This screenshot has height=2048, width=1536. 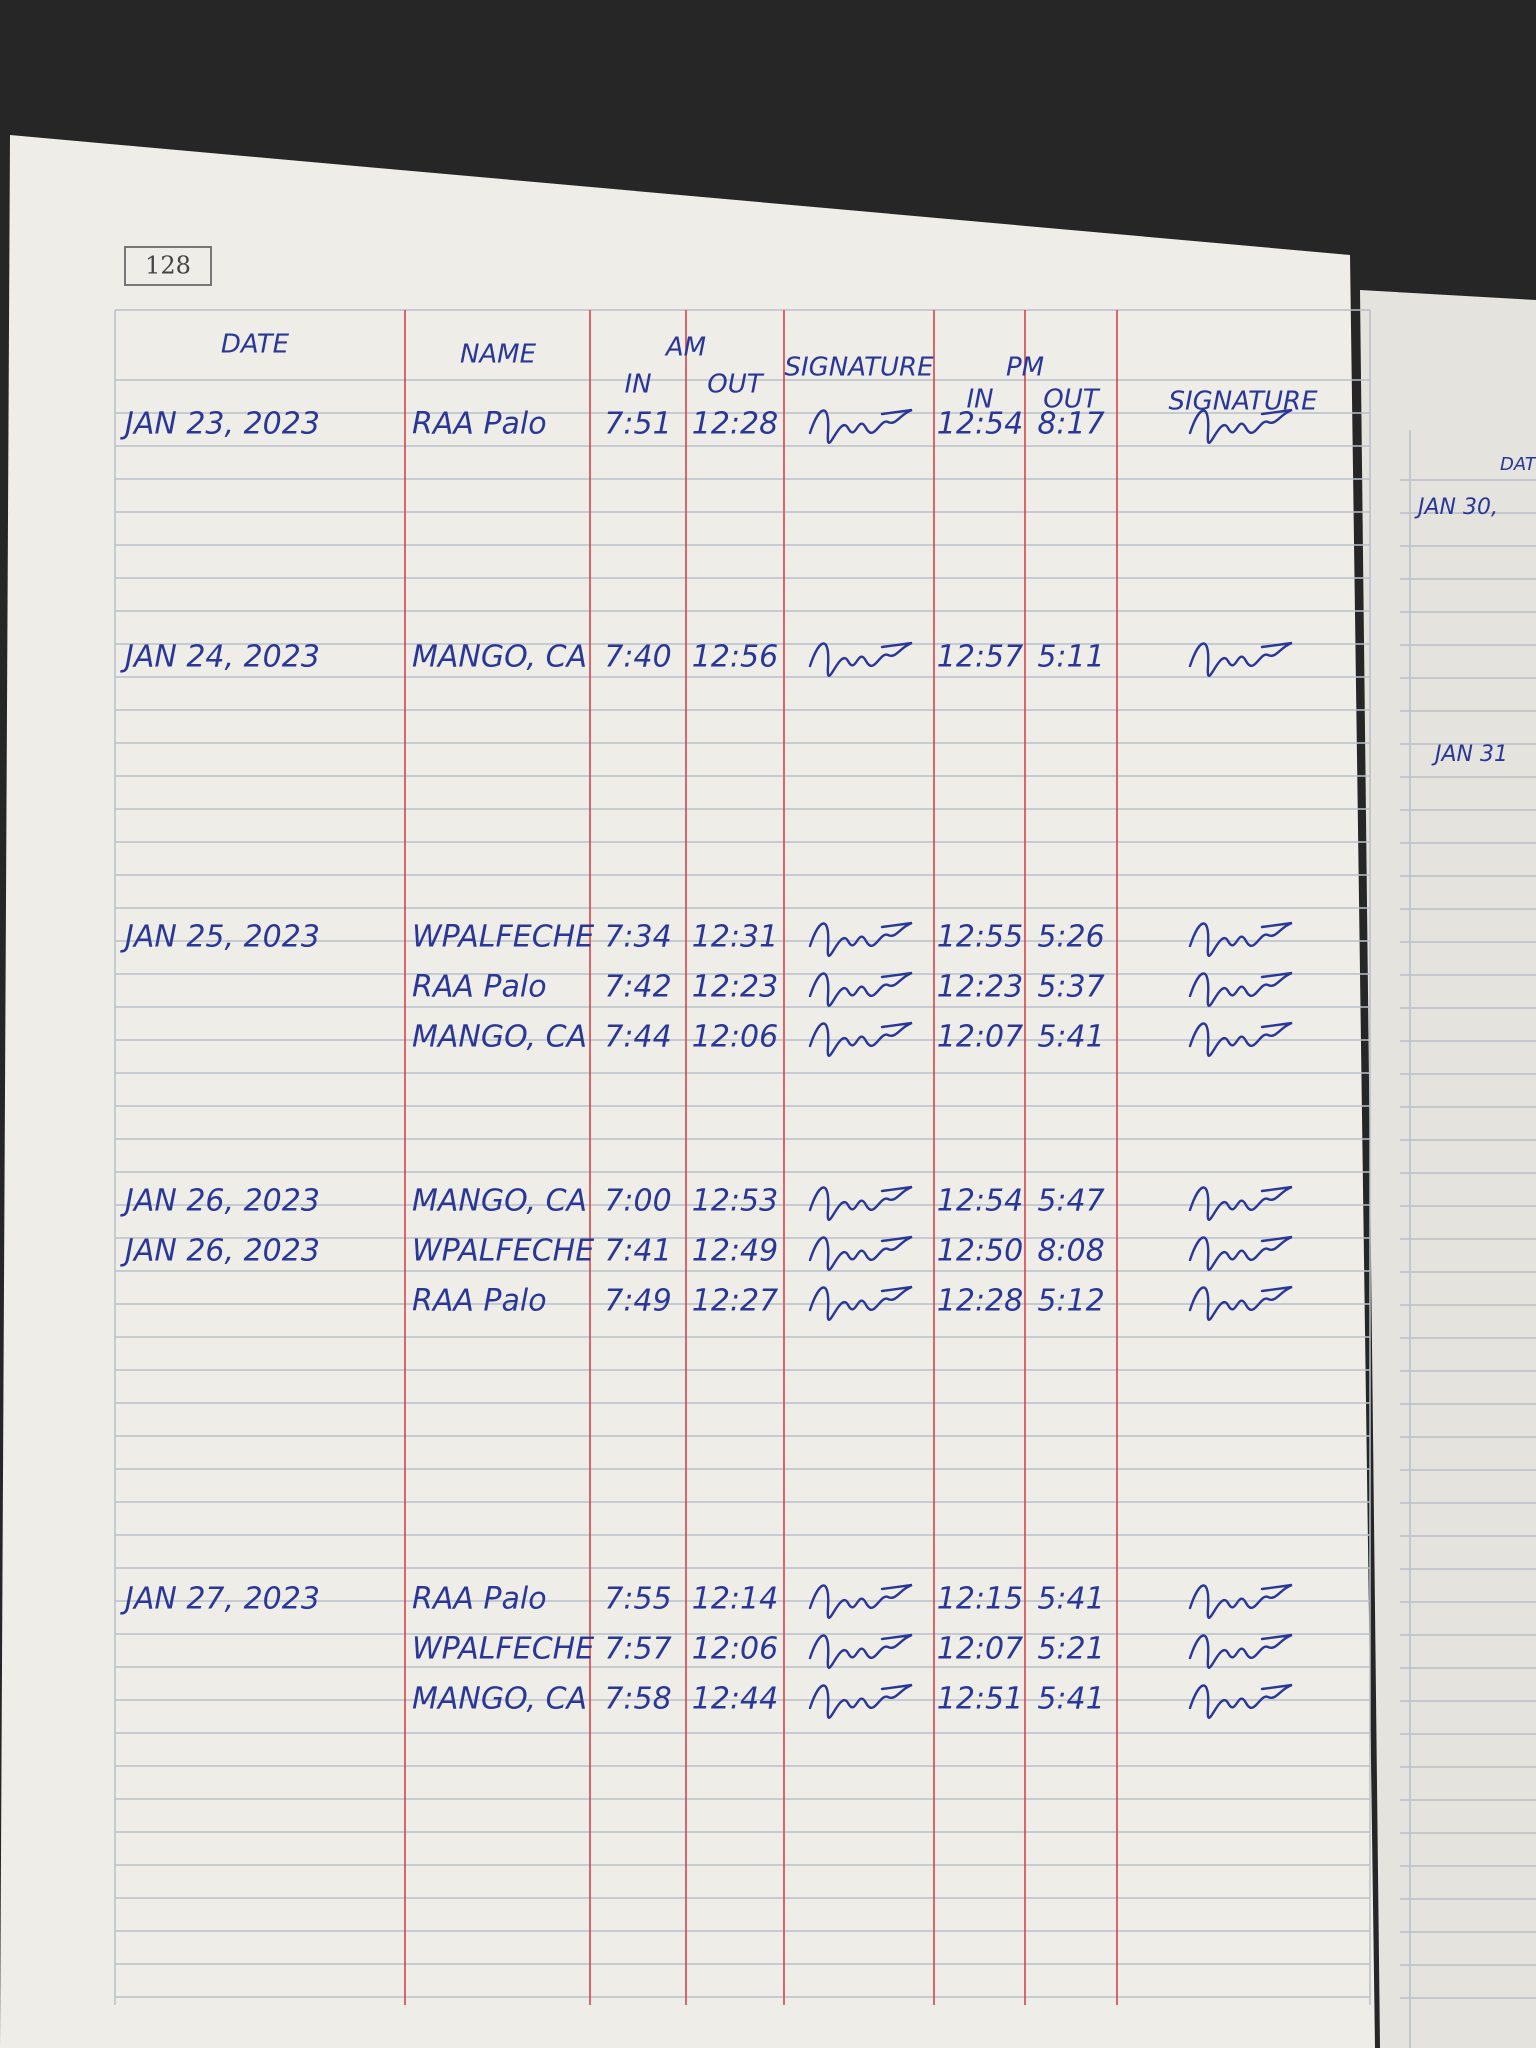 I want to click on entry-time: 7:42, so click(x=637, y=987).